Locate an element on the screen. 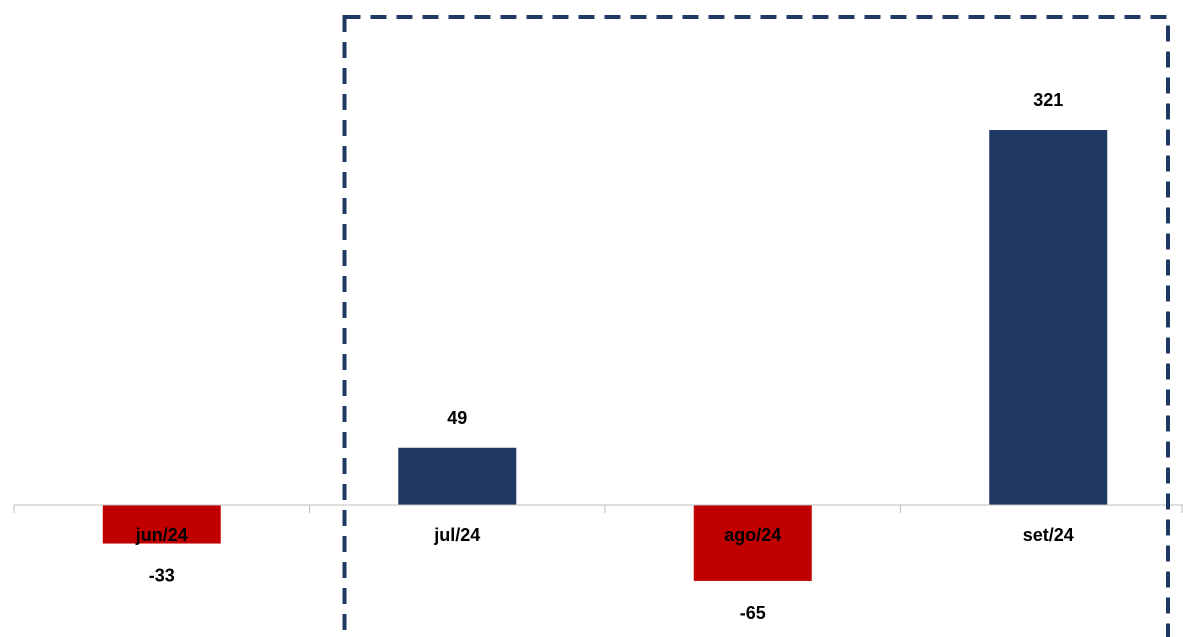  x-axis is located at coordinates (598, 508).